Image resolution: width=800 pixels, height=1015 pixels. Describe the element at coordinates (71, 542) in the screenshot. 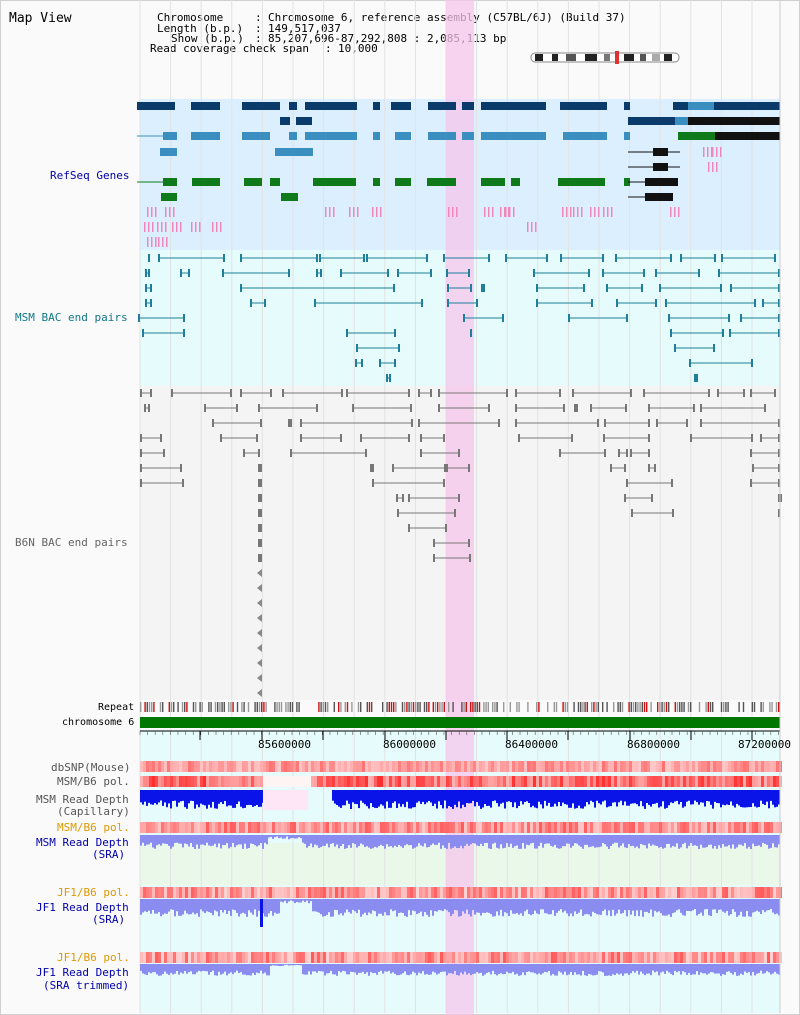

I see `b6n-bac-track-label: B6N BAC end pairs` at that location.